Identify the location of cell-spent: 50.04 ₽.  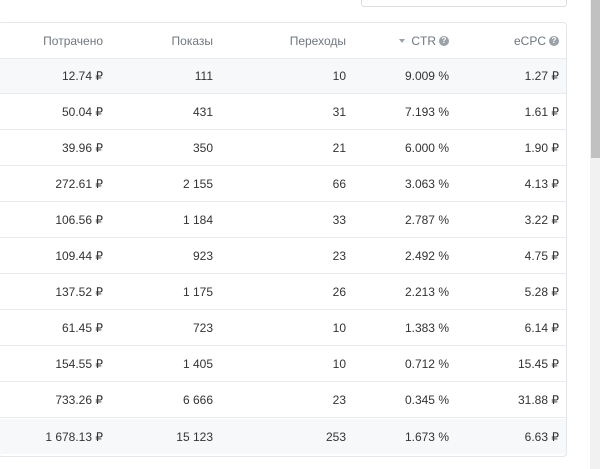
(82, 112).